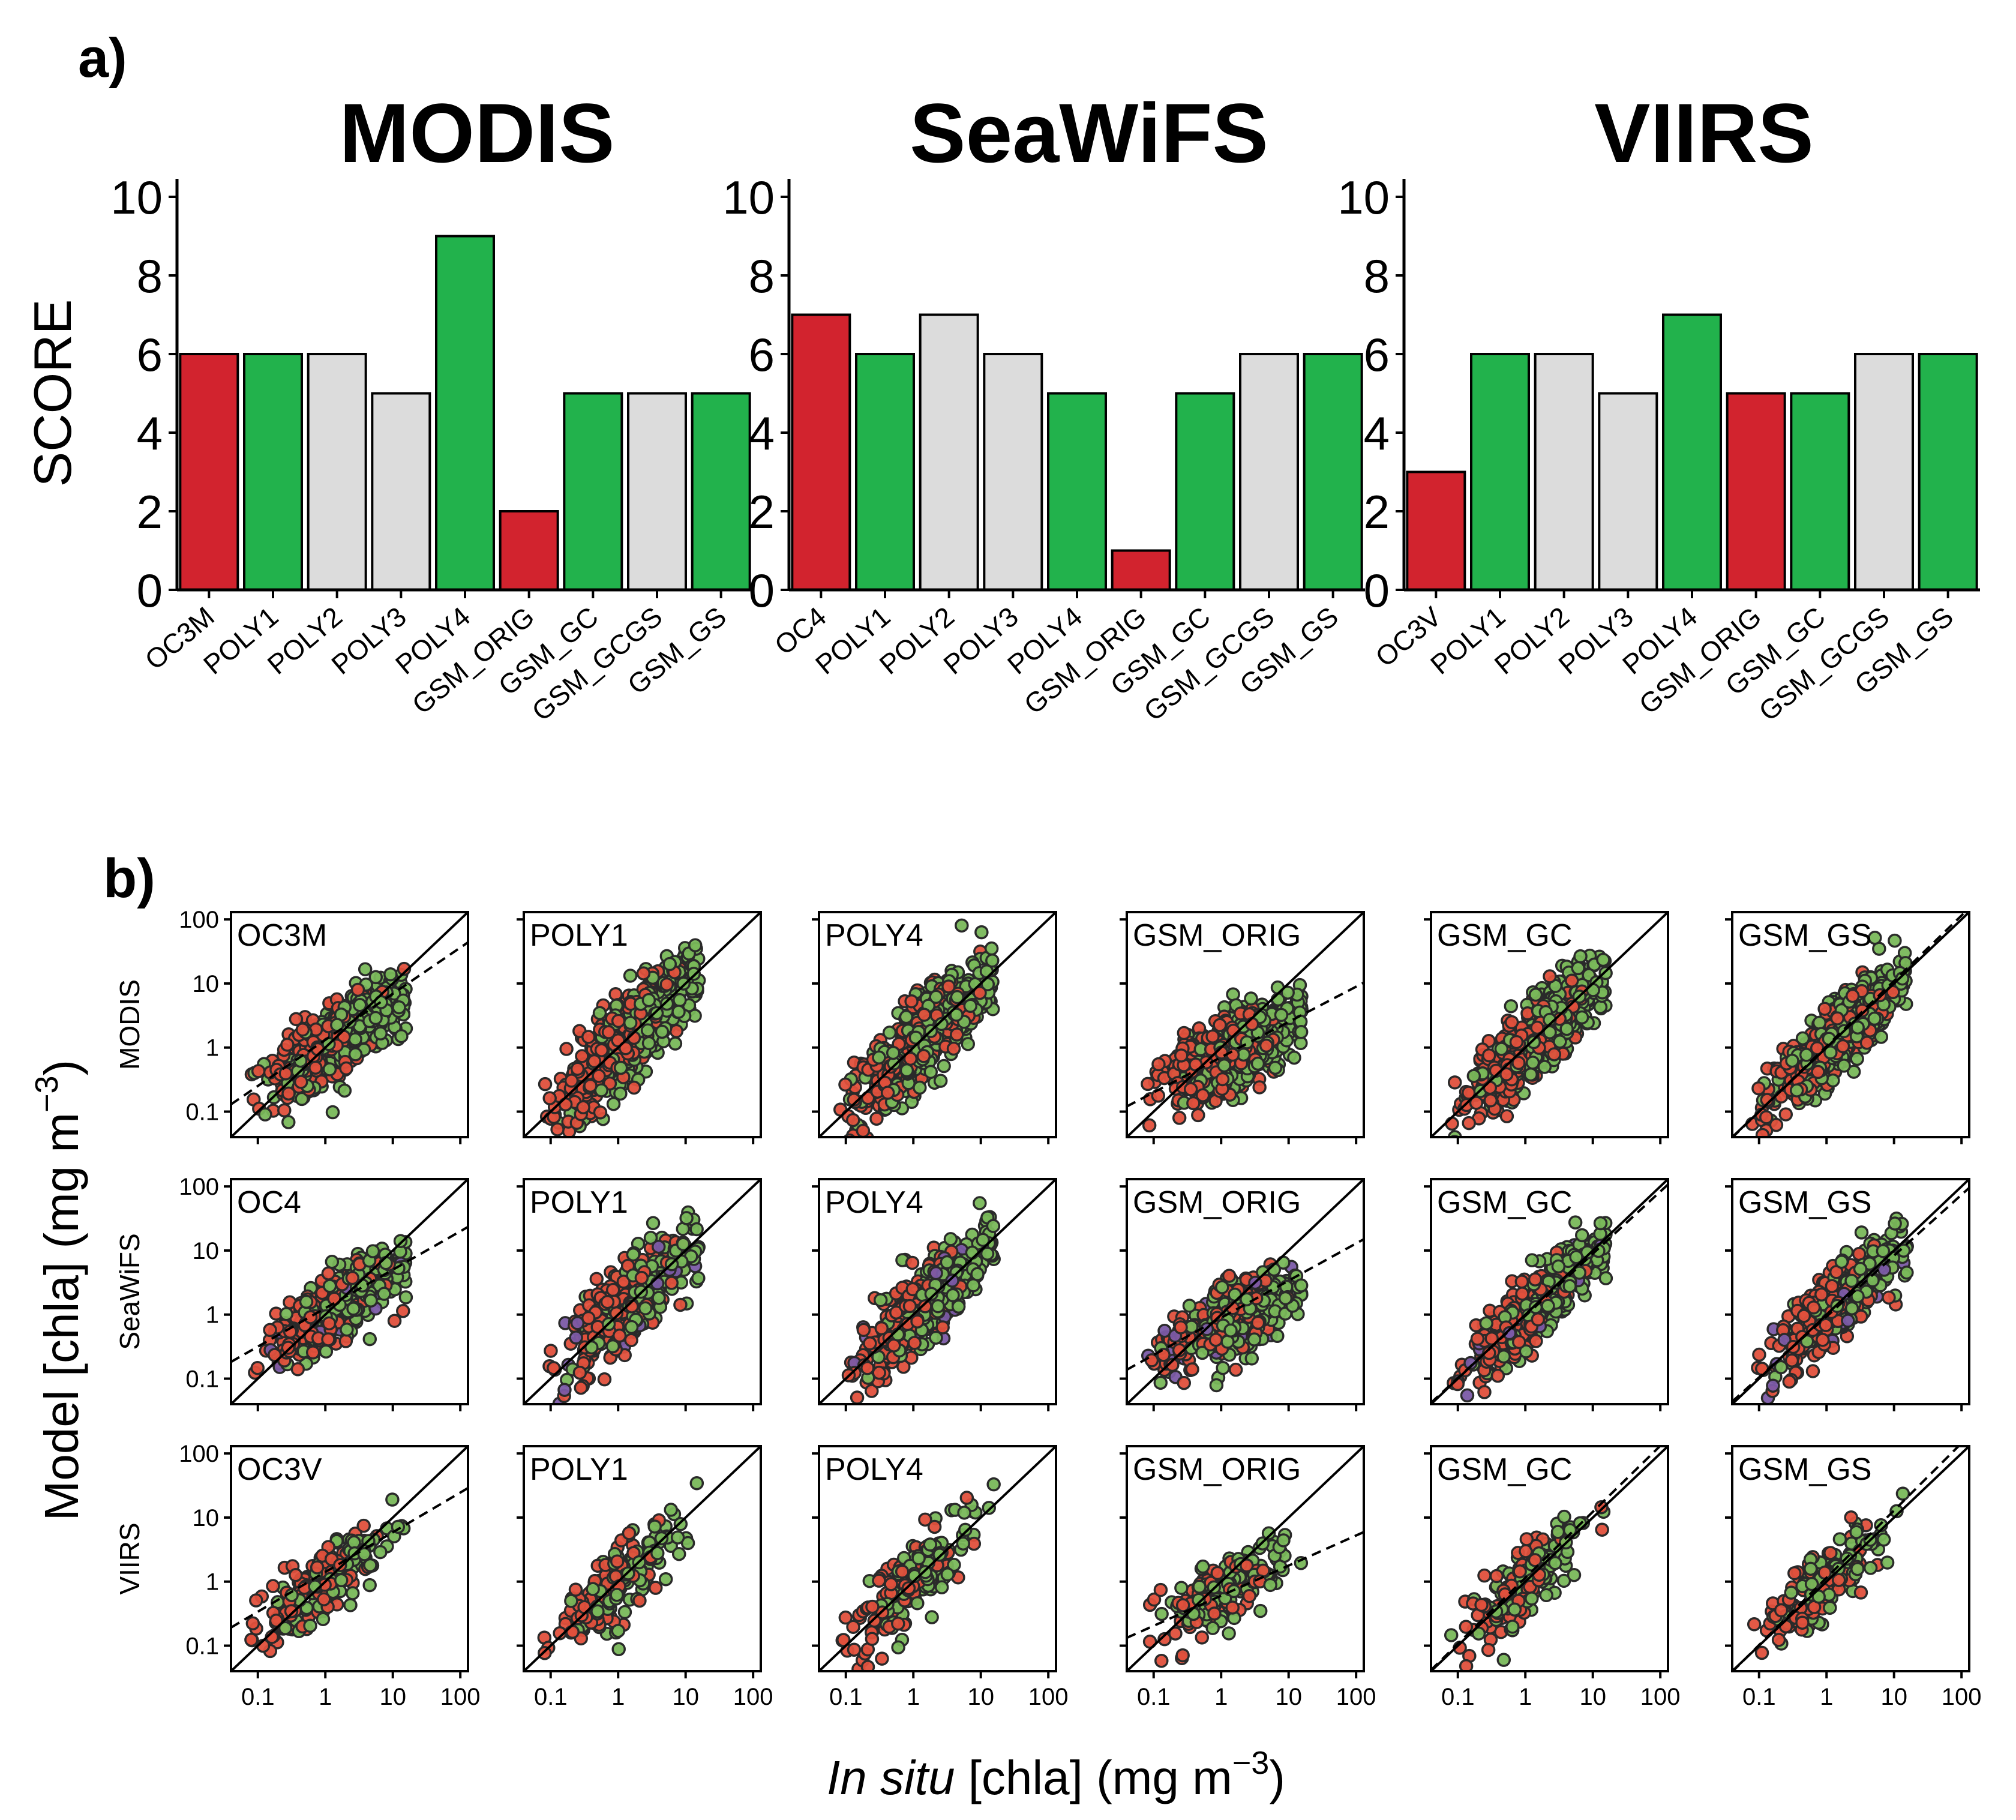 The height and width of the screenshot is (1820, 2016). What do you see at coordinates (1504, 935) in the screenshot?
I see `algorithm-label: GSM_GC` at bounding box center [1504, 935].